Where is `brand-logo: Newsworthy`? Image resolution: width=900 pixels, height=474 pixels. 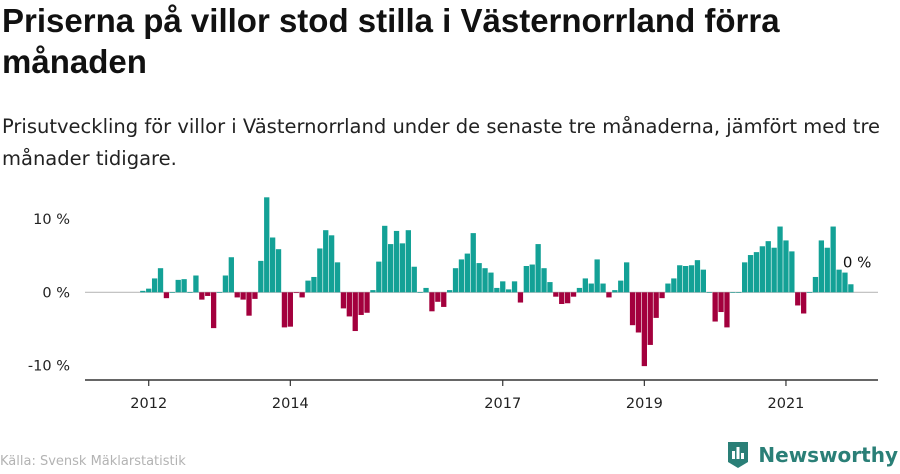
brand-logo: Newsworthy is located at coordinates (812, 455).